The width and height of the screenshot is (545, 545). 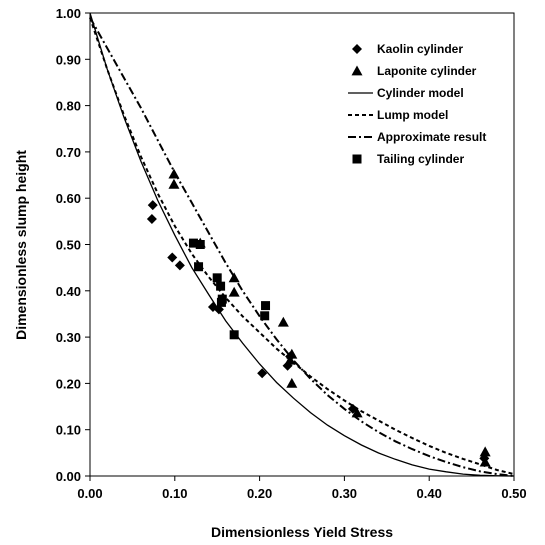 I want to click on y-axis-title: Dimensionless slump height, so click(x=21, y=245).